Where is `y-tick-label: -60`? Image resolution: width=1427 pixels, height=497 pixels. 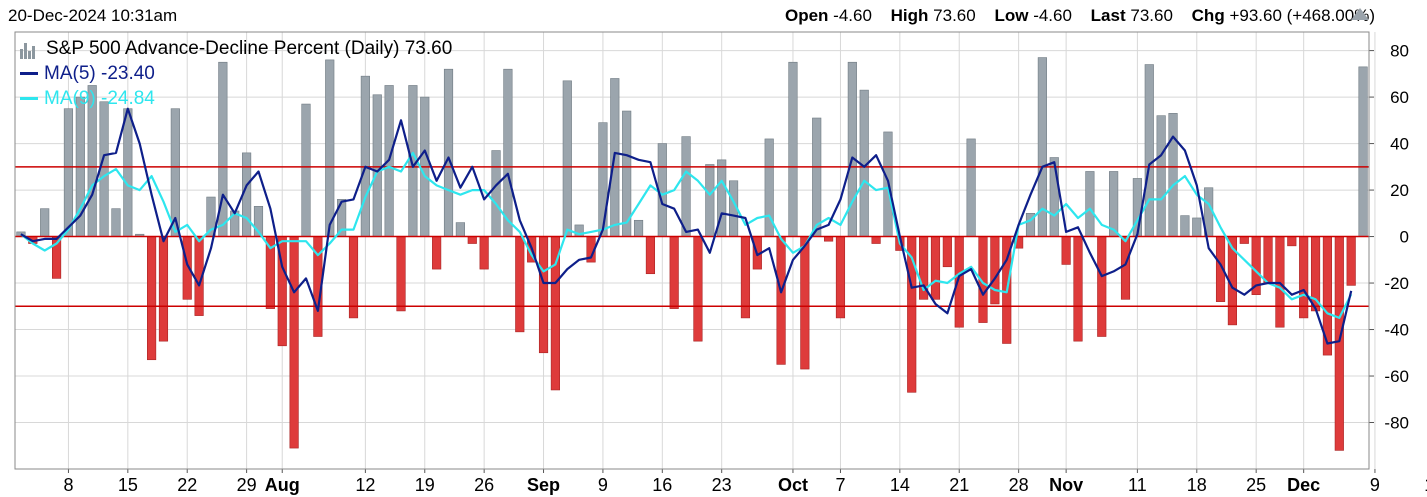 y-tick-label: -60 is located at coordinates (1396, 376).